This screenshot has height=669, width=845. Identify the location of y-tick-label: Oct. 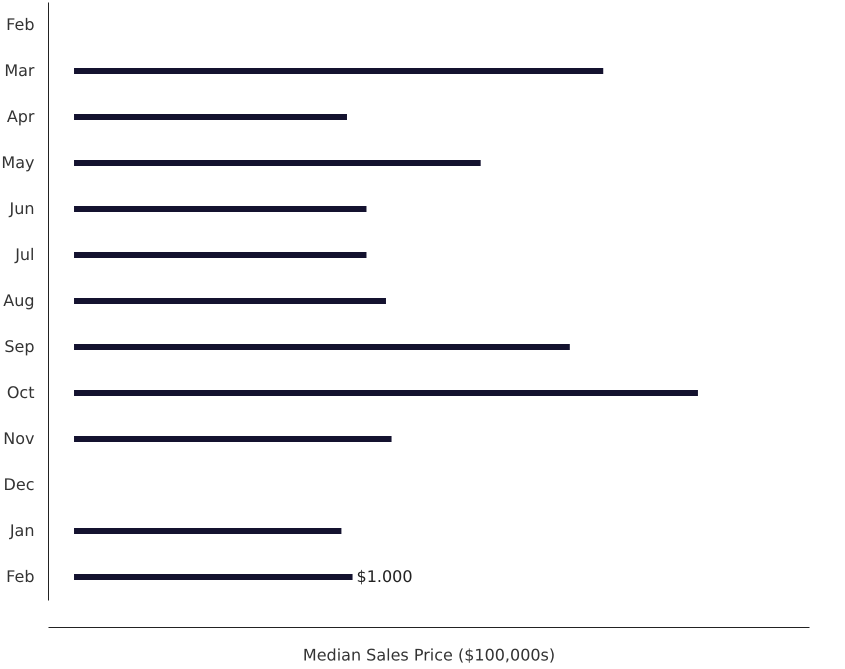
(20, 392).